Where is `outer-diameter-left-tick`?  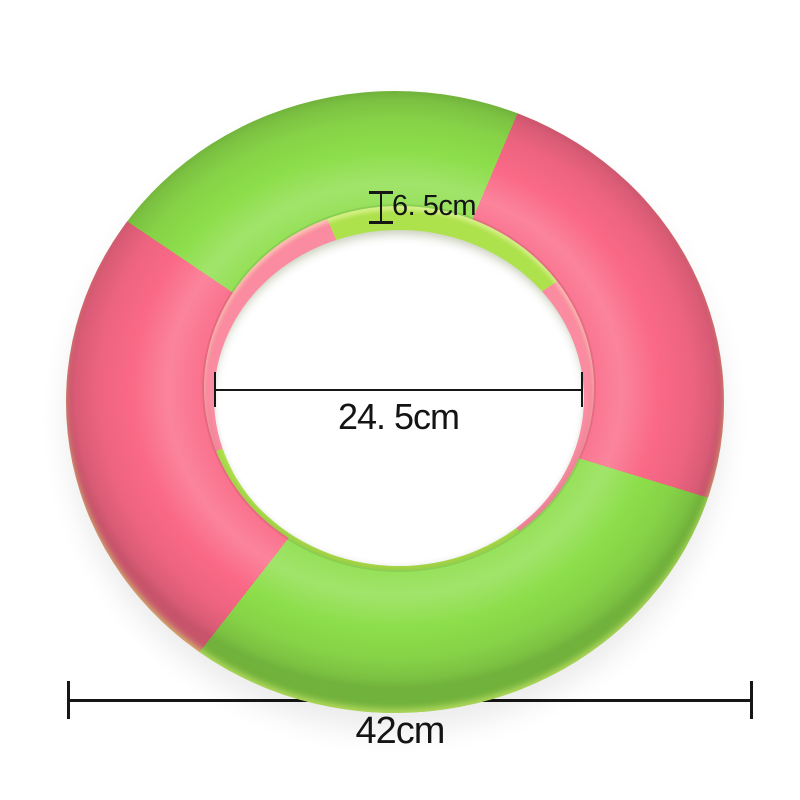
outer-diameter-left-tick is located at coordinates (68, 700).